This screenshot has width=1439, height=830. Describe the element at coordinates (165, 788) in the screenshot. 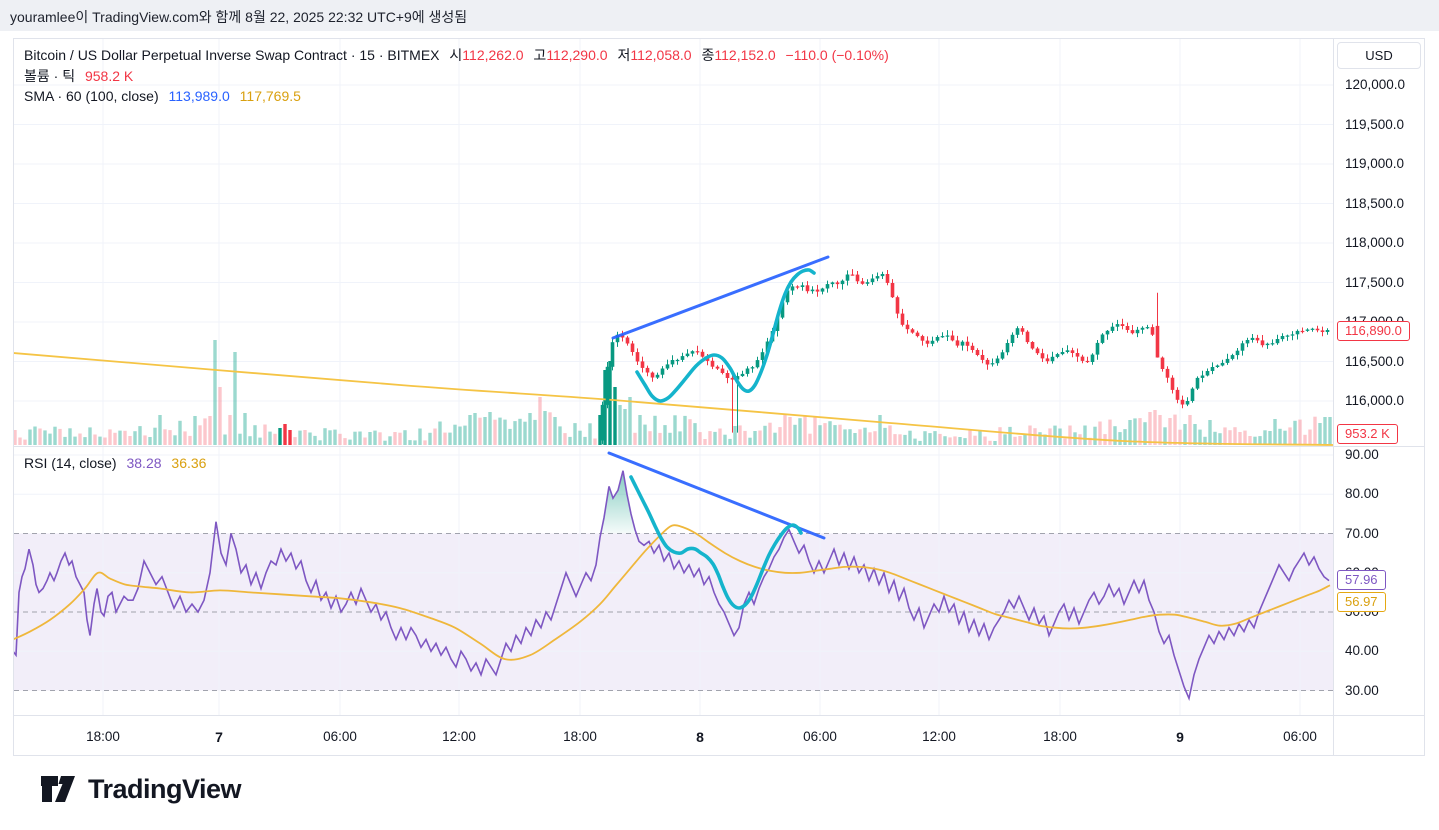

I see `tradingview-logo-text: TradingView` at that location.